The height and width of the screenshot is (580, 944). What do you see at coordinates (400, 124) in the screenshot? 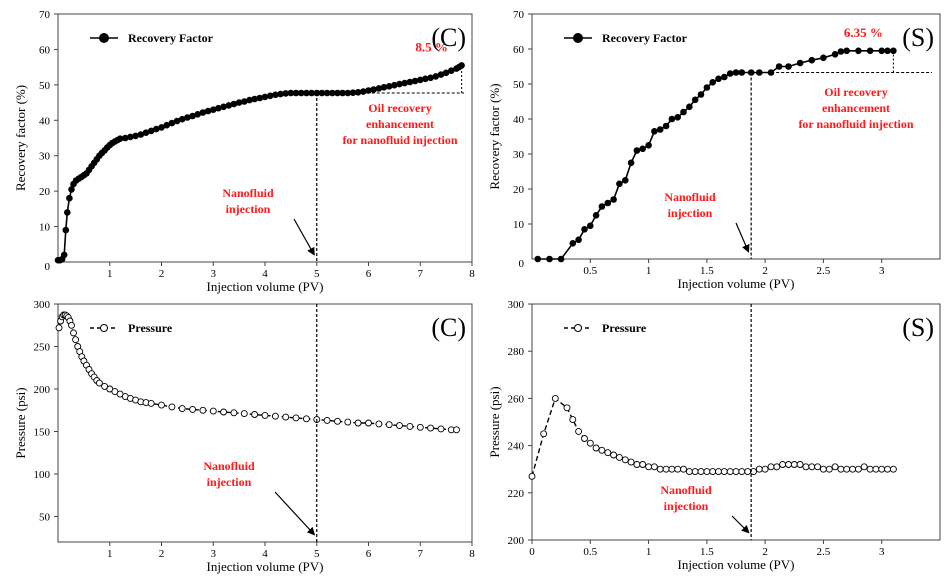
I see `enhancement-text-line: enhancement` at bounding box center [400, 124].